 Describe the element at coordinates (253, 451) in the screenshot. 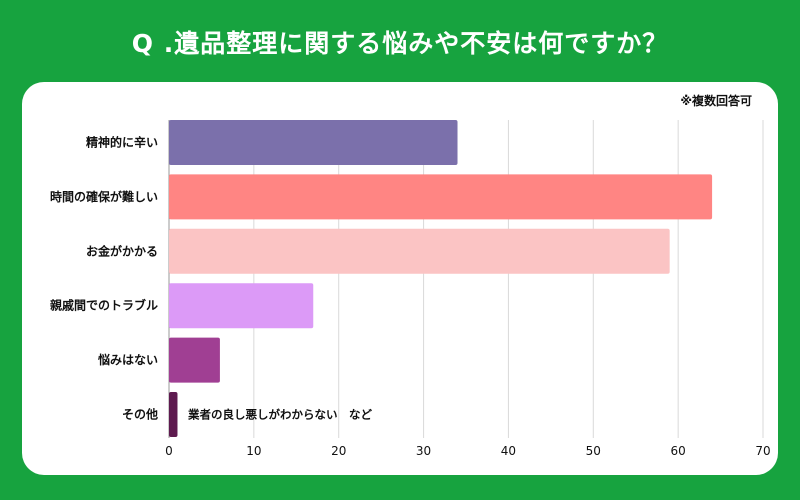

I see `x-tick-label: 10` at that location.